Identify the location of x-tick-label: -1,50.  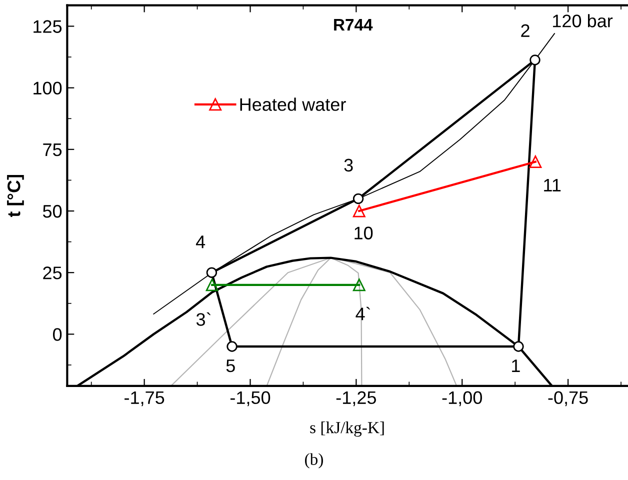
(250, 398).